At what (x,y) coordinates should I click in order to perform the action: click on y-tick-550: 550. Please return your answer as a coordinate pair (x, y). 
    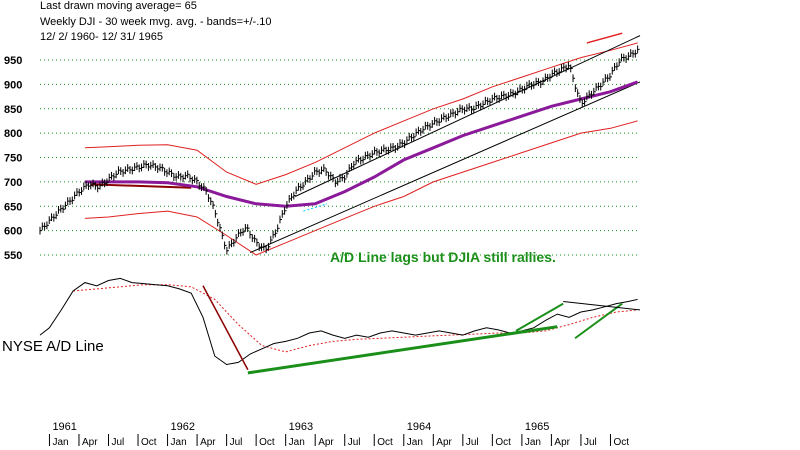
    Looking at the image, I should click on (13, 256).